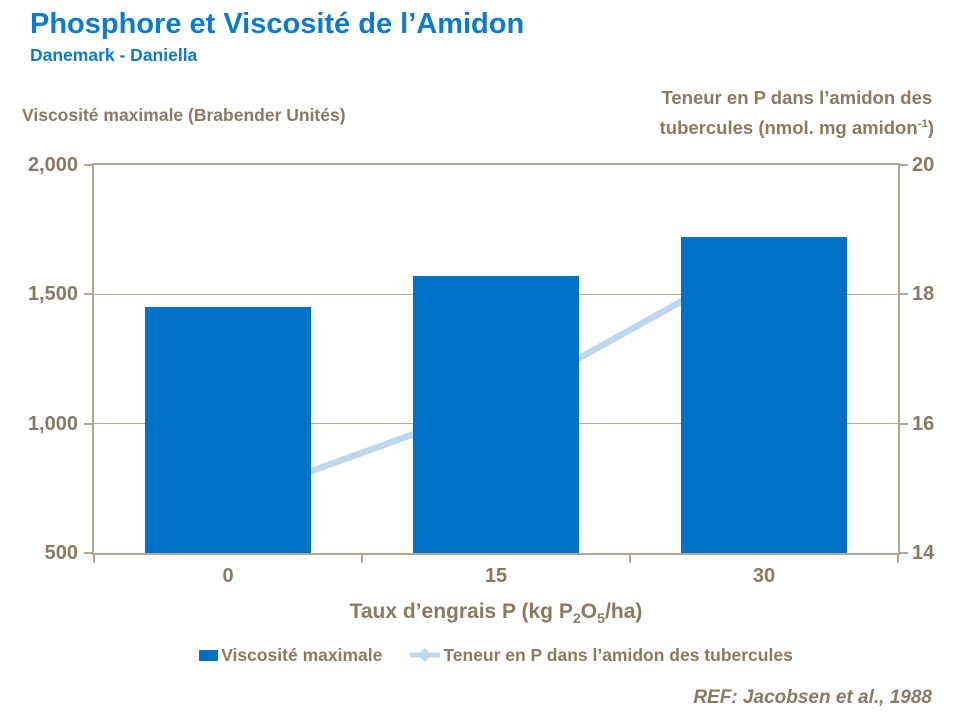 The width and height of the screenshot is (960, 720). Describe the element at coordinates (52, 294) in the screenshot. I see `left-axis-tick-label: 1,500` at that location.